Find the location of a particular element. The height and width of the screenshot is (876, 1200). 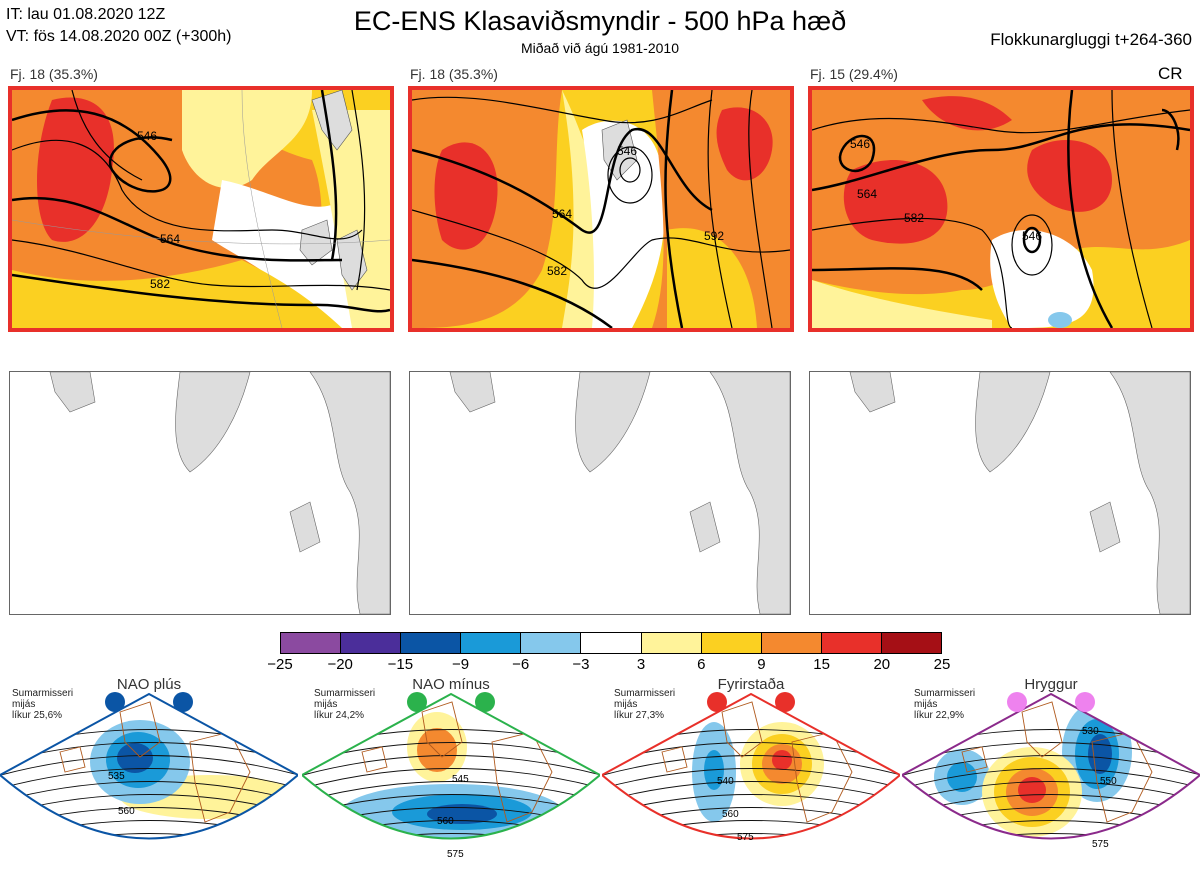

regime-note: Sumarmisseri mijás líkur 24,2% is located at coordinates (344, 704).